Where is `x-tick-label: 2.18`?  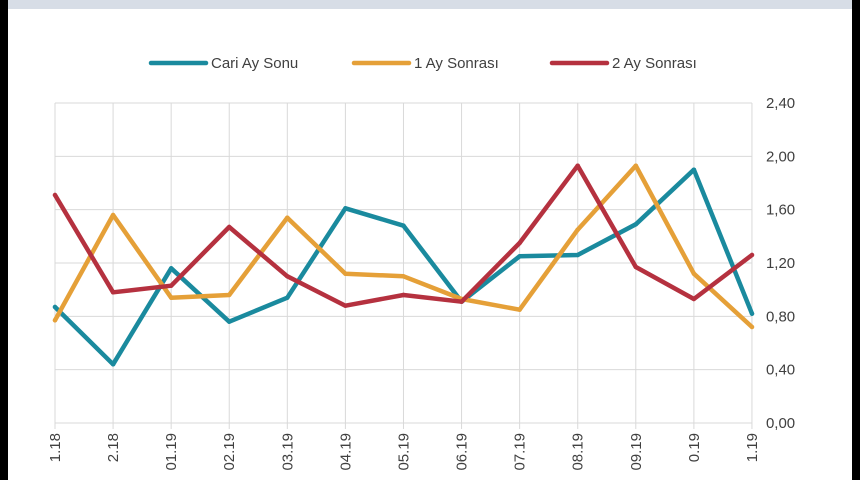 x-tick-label: 2.18 is located at coordinates (113, 447).